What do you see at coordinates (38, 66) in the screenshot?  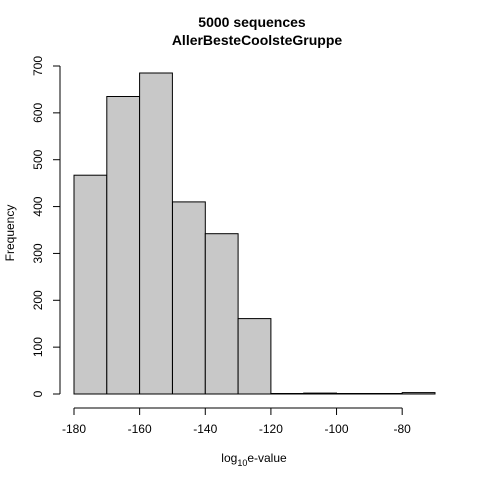 I see `y-tick-label-8: 700` at bounding box center [38, 66].